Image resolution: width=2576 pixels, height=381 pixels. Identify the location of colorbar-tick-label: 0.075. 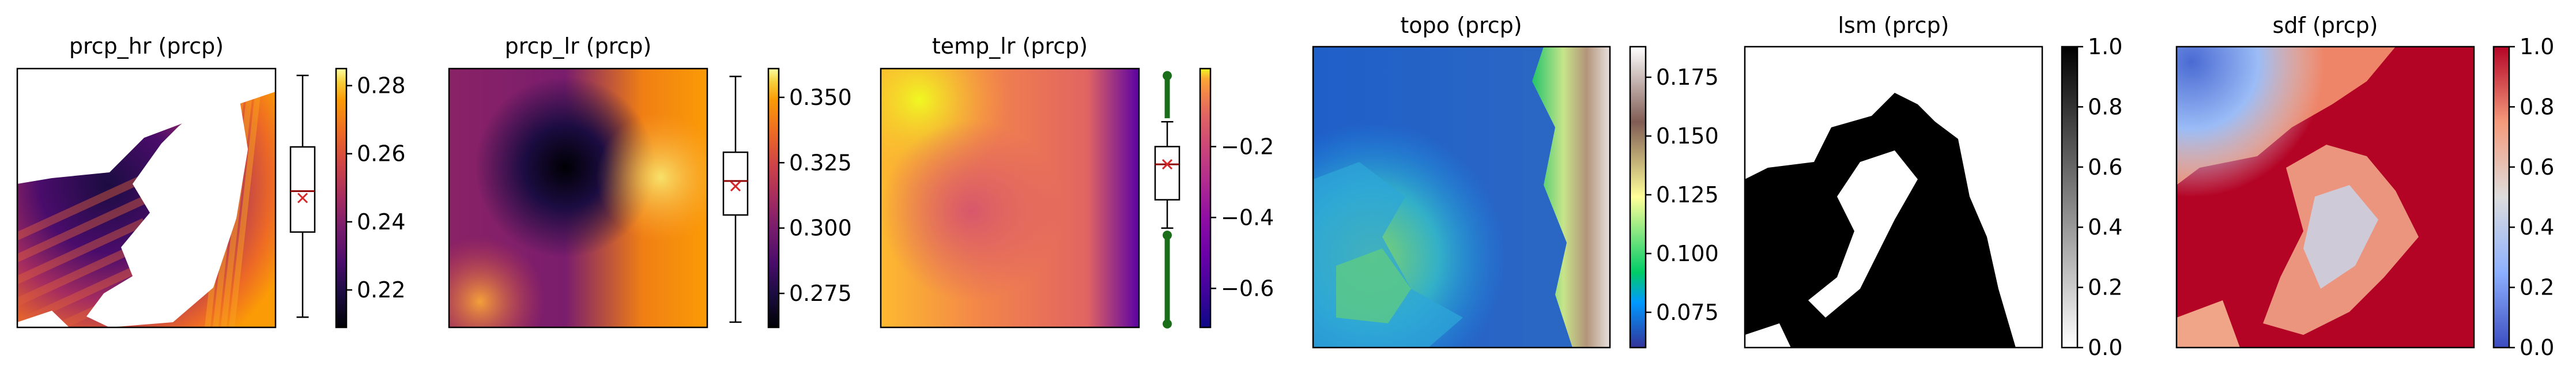
(1687, 312).